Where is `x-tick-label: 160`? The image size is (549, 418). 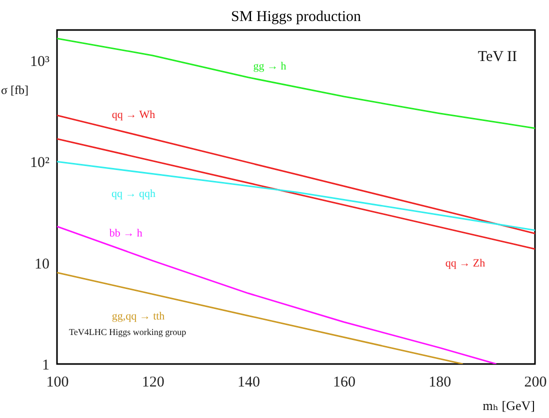
x-tick-label: 160 is located at coordinates (344, 382).